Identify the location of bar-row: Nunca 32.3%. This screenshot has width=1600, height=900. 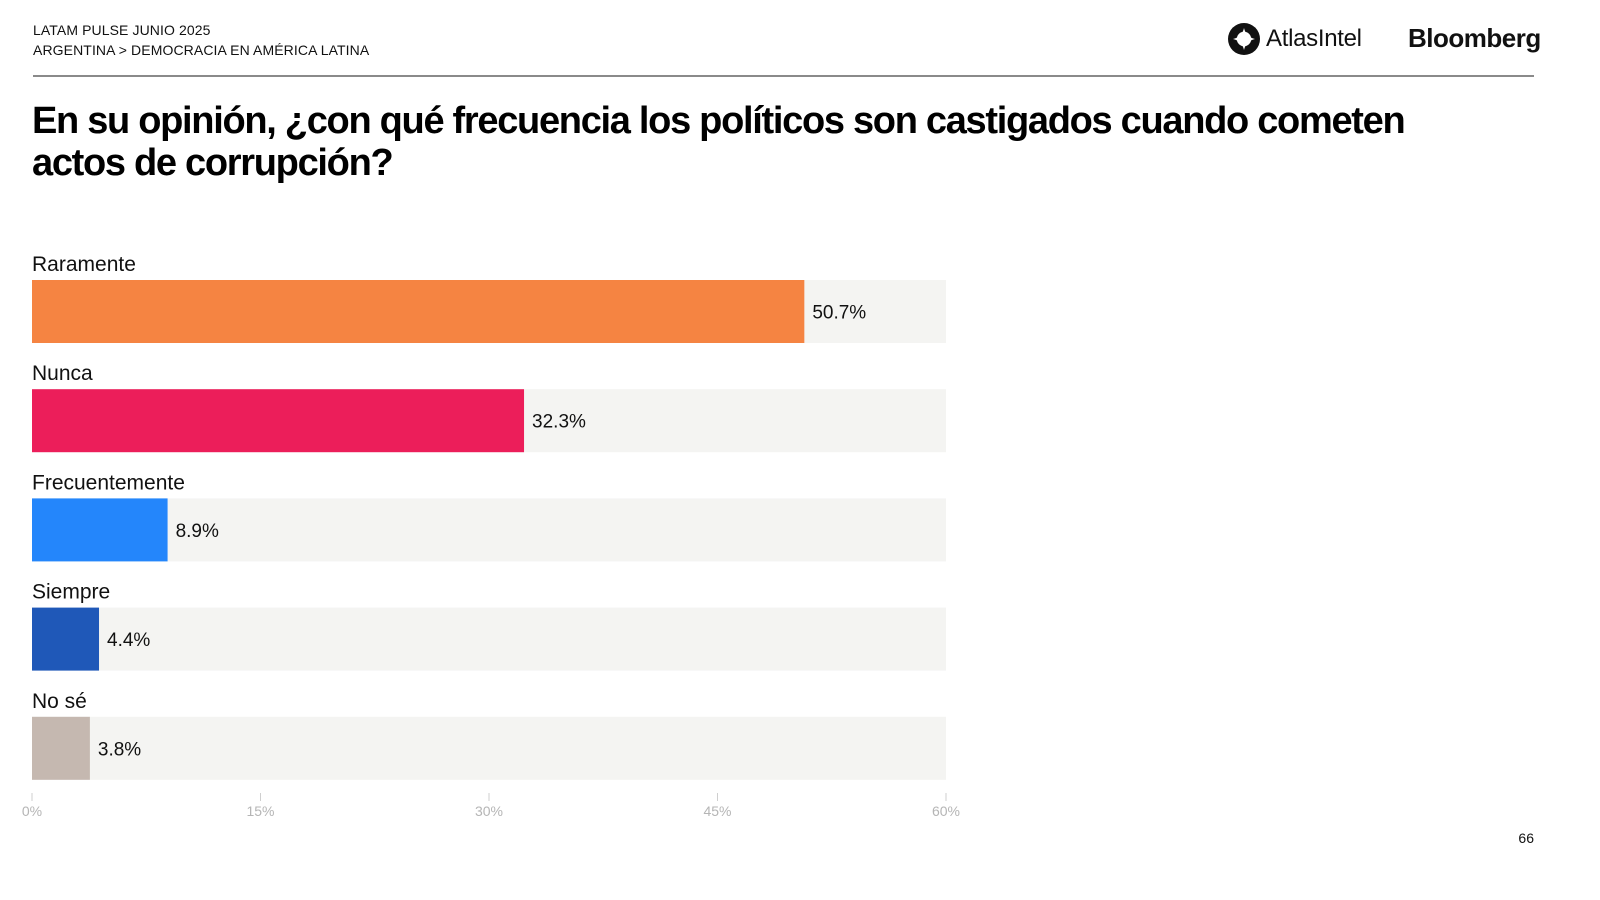
(489, 407).